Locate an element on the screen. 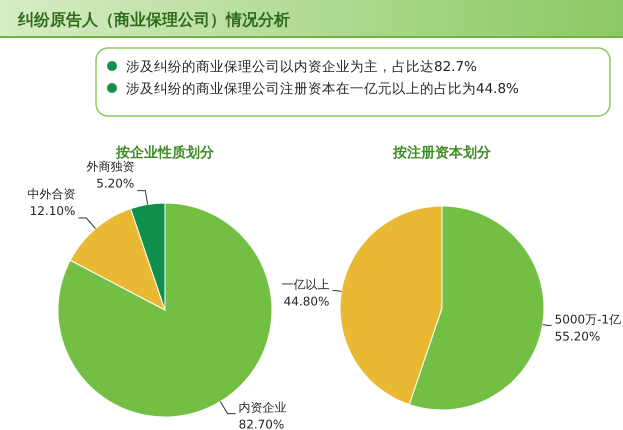 This screenshot has width=623, height=430. slice-label: 中外合资 is located at coordinates (51, 193).